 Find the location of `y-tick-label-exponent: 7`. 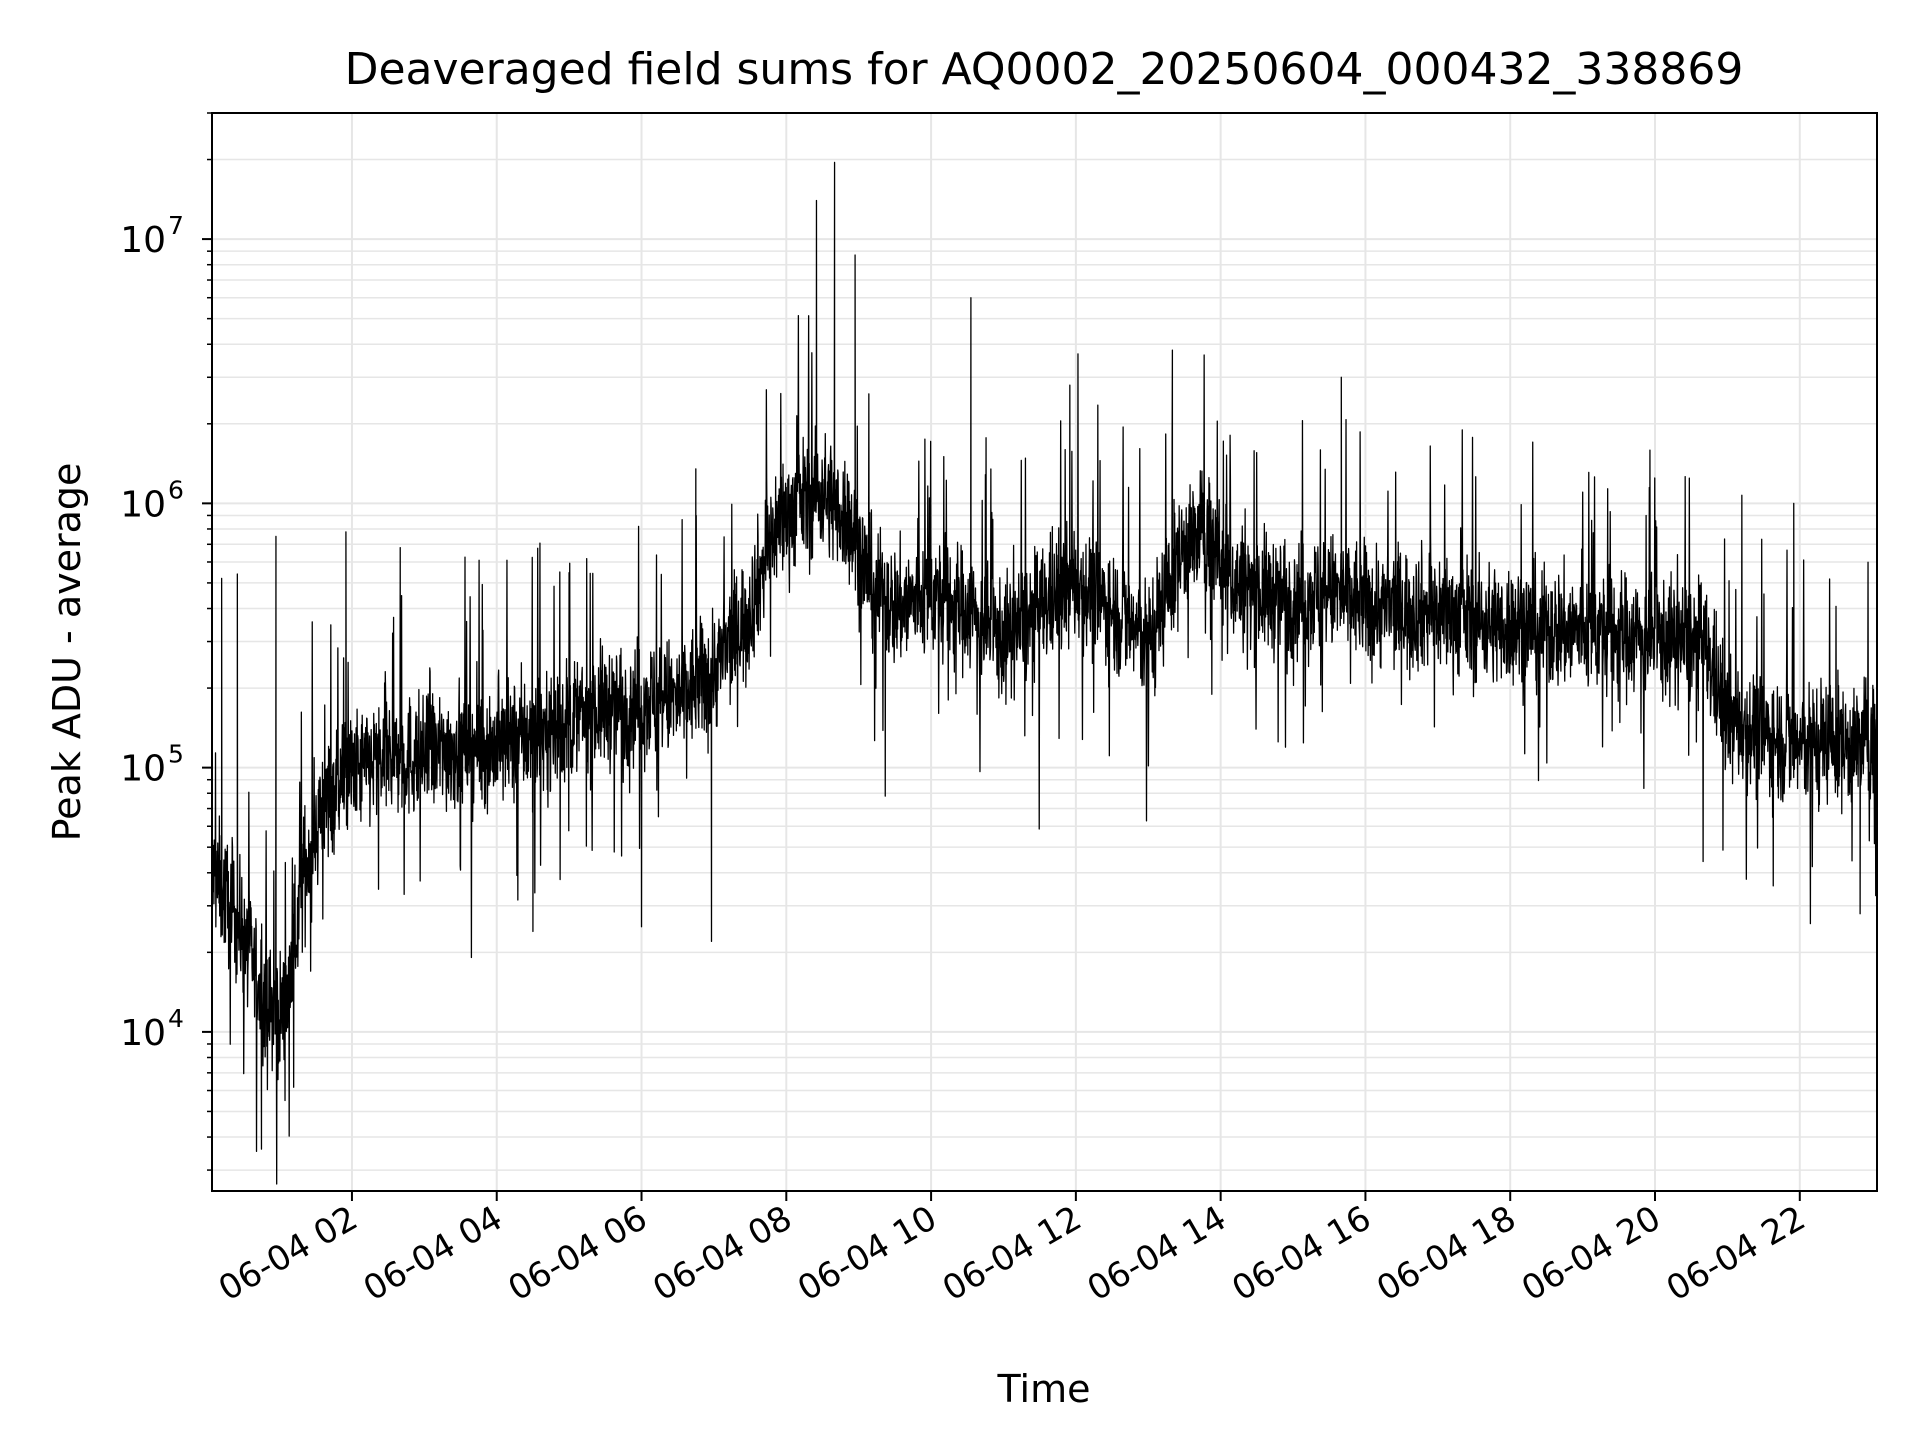

y-tick-label-exponent: 7 is located at coordinates (176, 225).